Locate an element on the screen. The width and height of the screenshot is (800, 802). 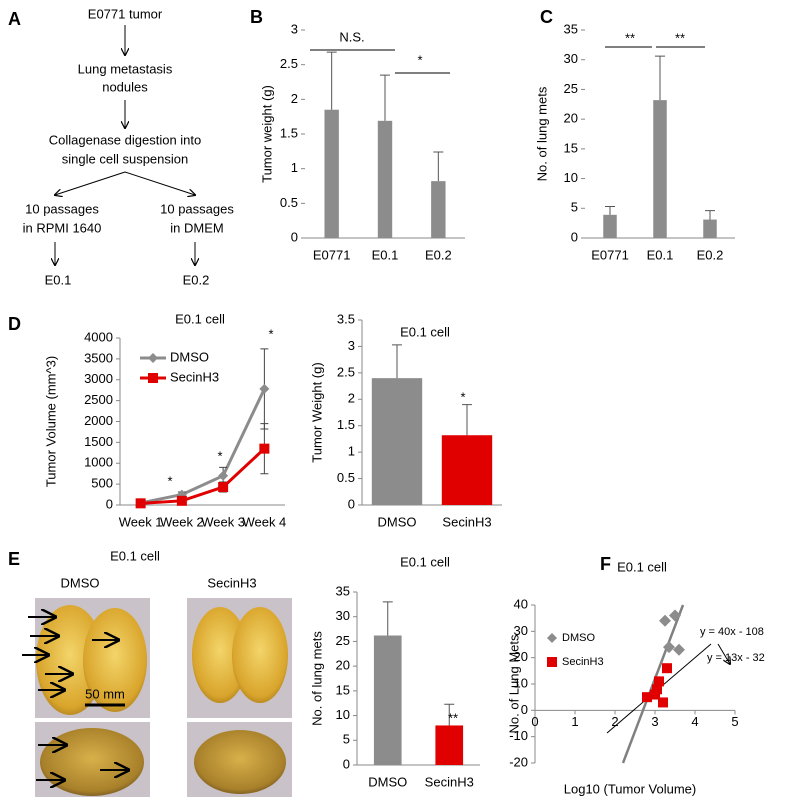
legend-label: DMSO is located at coordinates (578, 638).